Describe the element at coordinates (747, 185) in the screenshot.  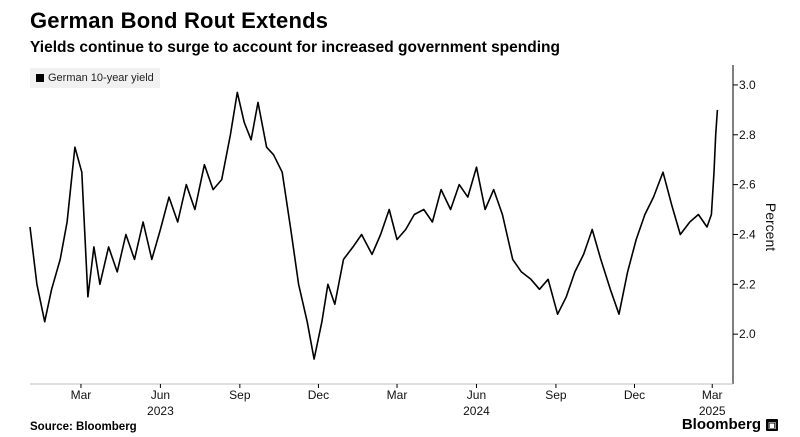
I see `y-tick-label: 2.6` at that location.